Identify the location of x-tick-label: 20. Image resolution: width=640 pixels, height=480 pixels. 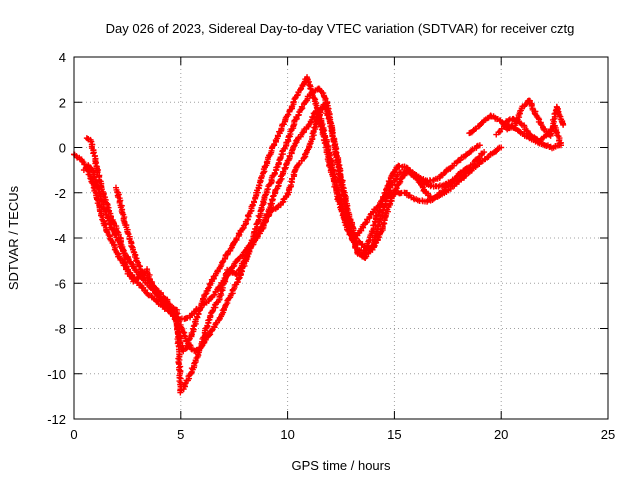
(501, 434).